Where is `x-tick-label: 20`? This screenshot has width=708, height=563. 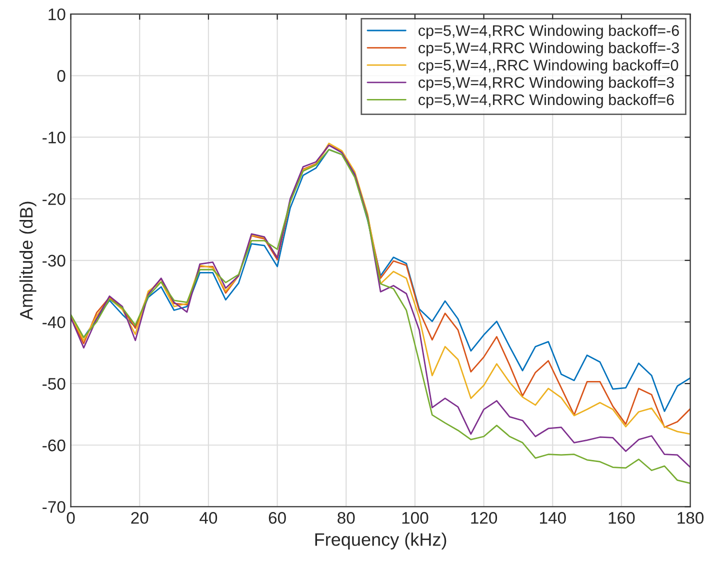 x-tick-label: 20 is located at coordinates (139, 518).